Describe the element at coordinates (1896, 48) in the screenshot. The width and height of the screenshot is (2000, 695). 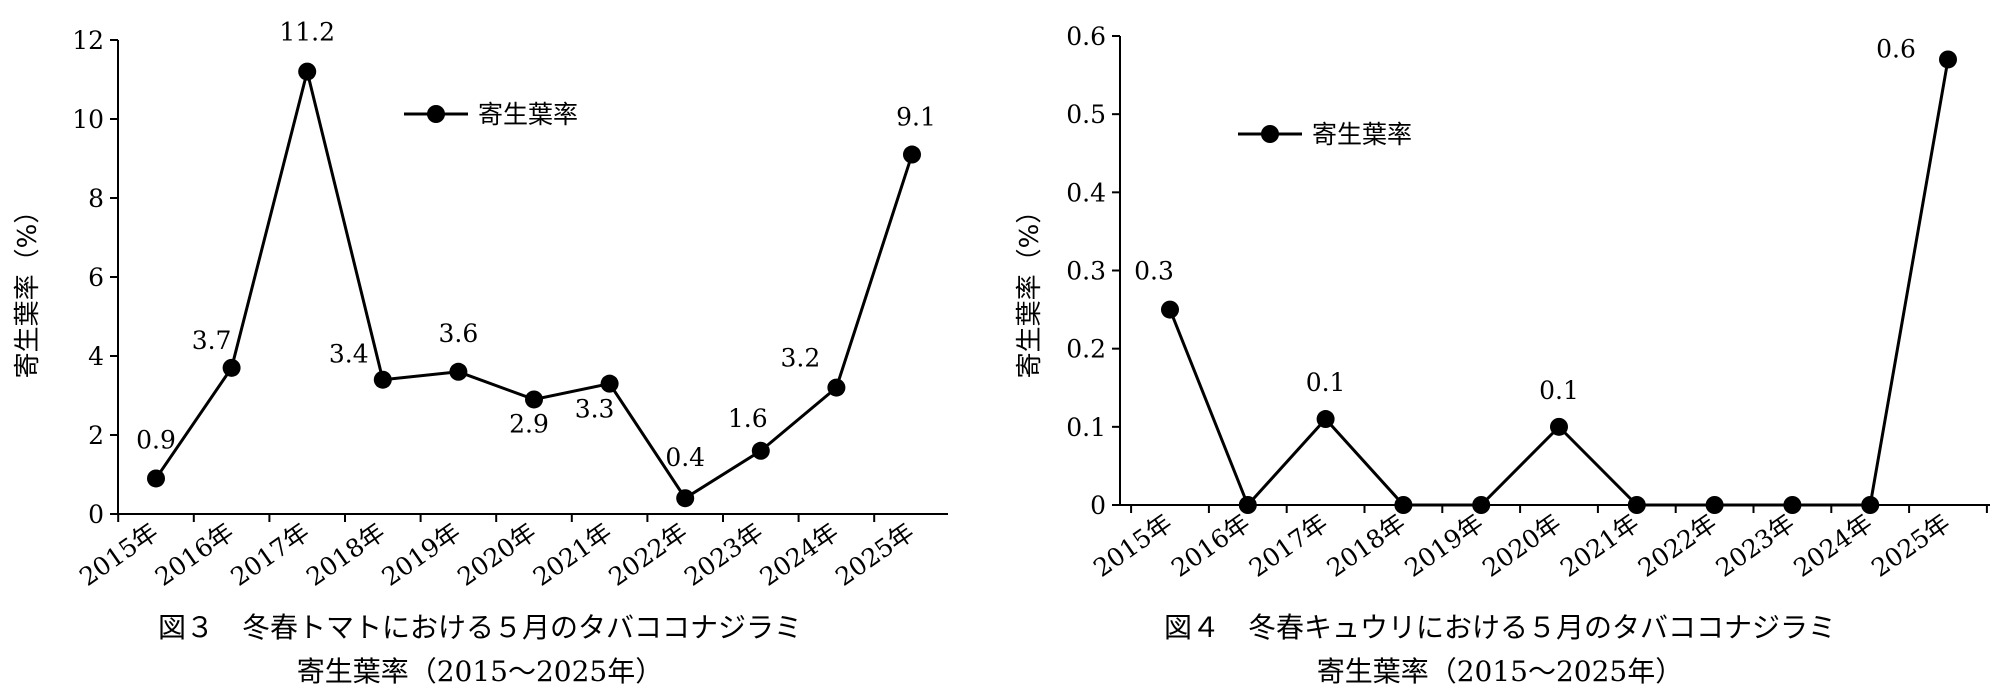
I see `data-label: 0.6` at that location.